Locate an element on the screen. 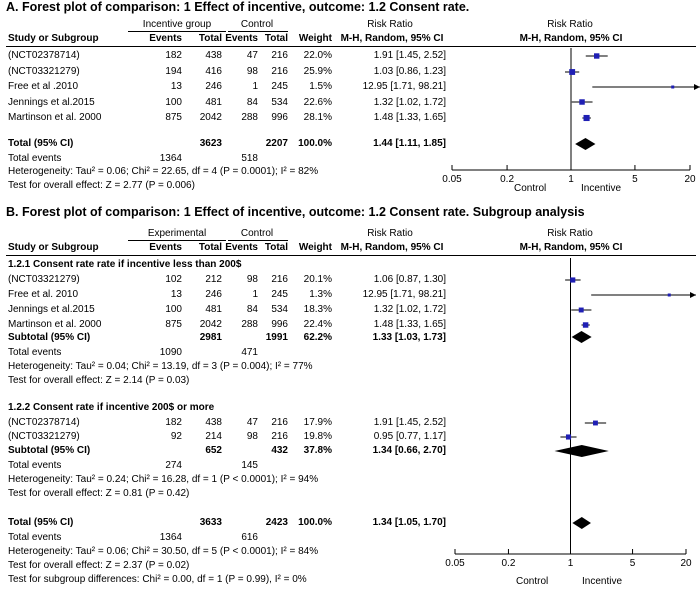 The height and width of the screenshot is (589, 700). subgroup2-subtotal-t2: 432 is located at coordinates (279, 450).